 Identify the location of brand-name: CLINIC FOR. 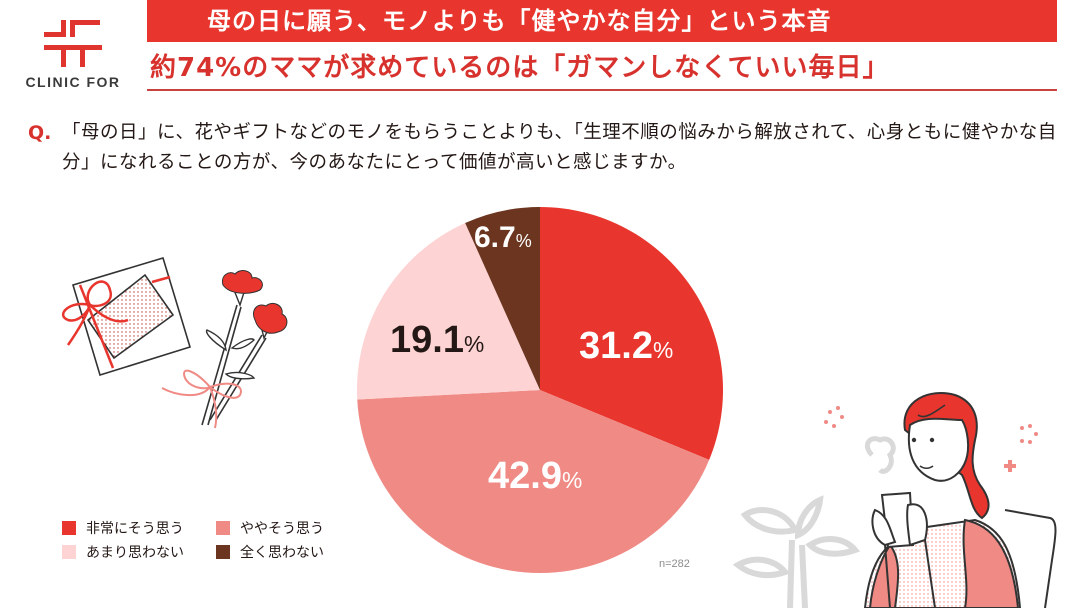
(73, 82).